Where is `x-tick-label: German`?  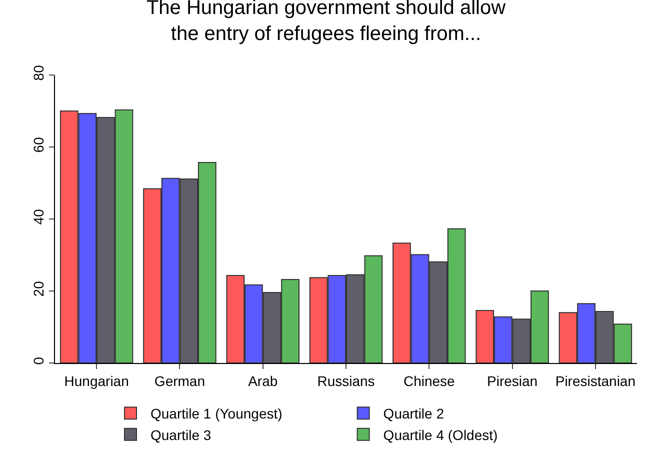
x-tick-label: German is located at coordinates (179, 380).